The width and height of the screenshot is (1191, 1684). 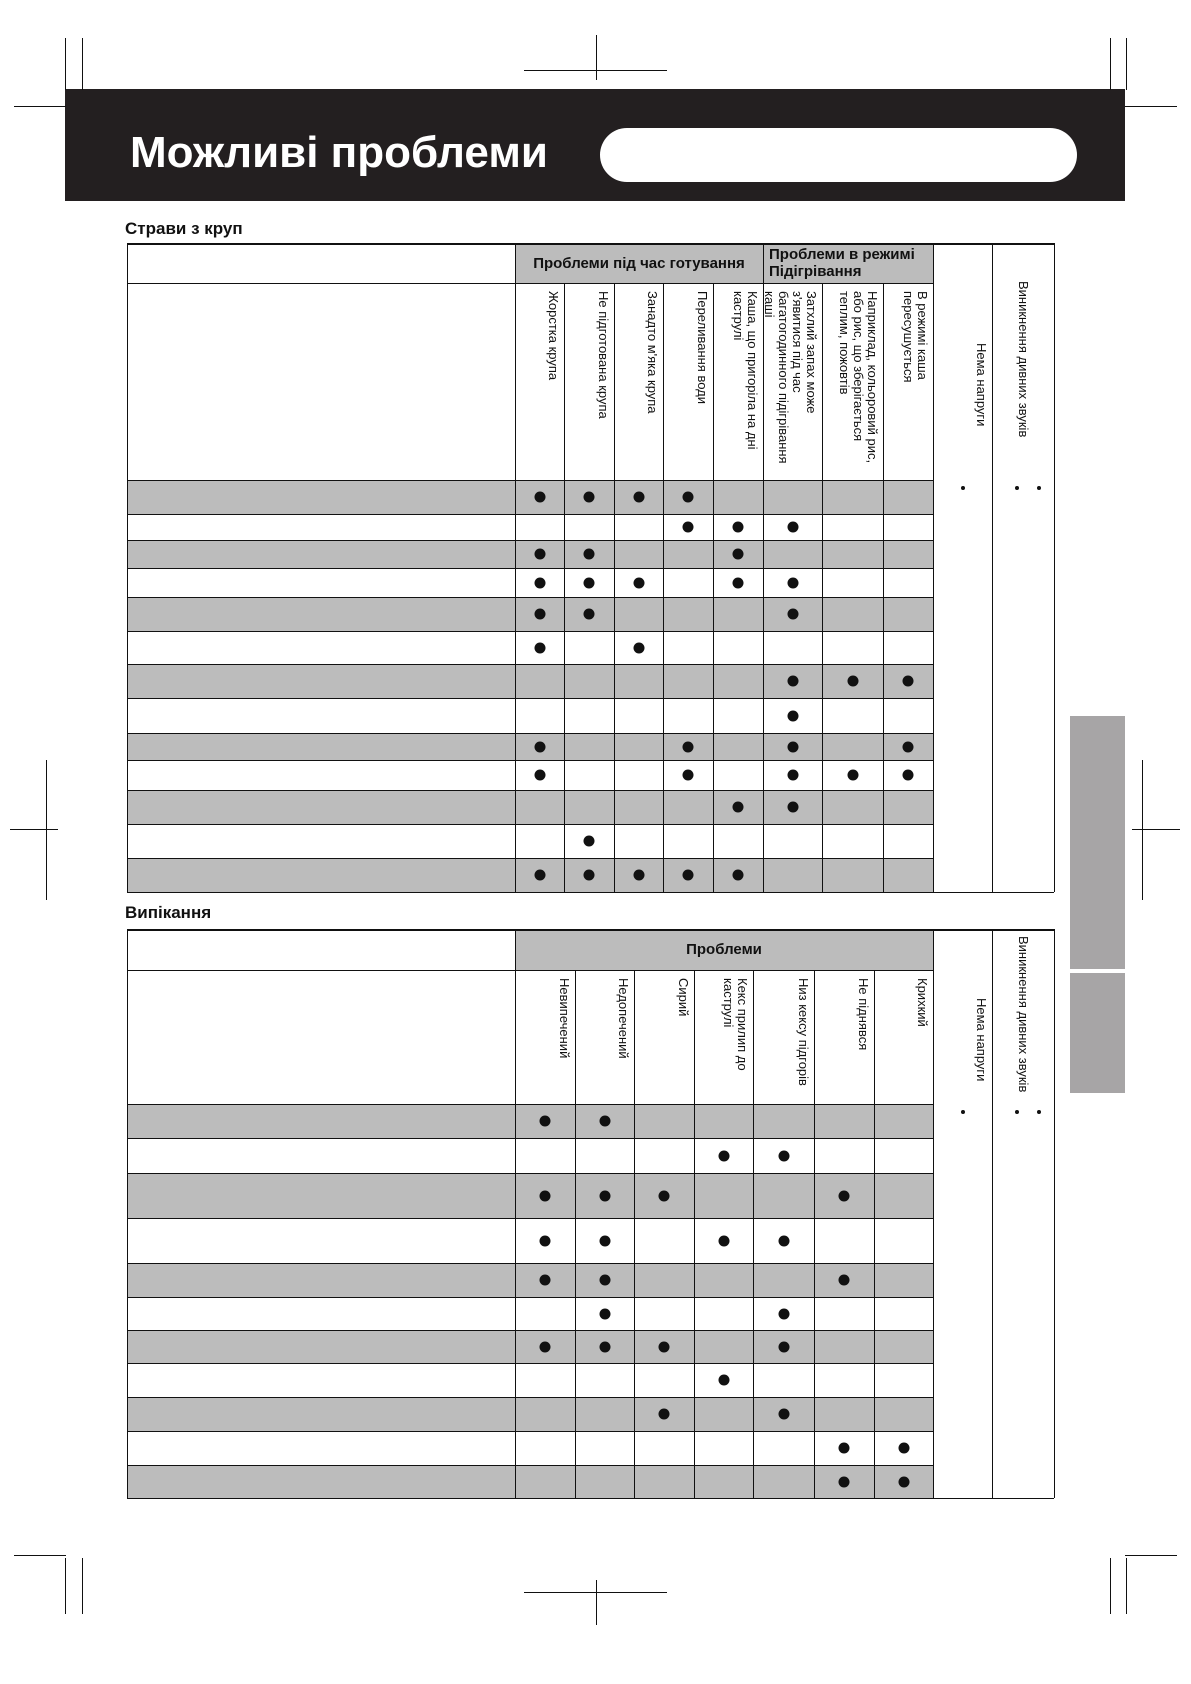 What do you see at coordinates (184, 228) in the screenshot?
I see `section-title: Страви з круп` at bounding box center [184, 228].